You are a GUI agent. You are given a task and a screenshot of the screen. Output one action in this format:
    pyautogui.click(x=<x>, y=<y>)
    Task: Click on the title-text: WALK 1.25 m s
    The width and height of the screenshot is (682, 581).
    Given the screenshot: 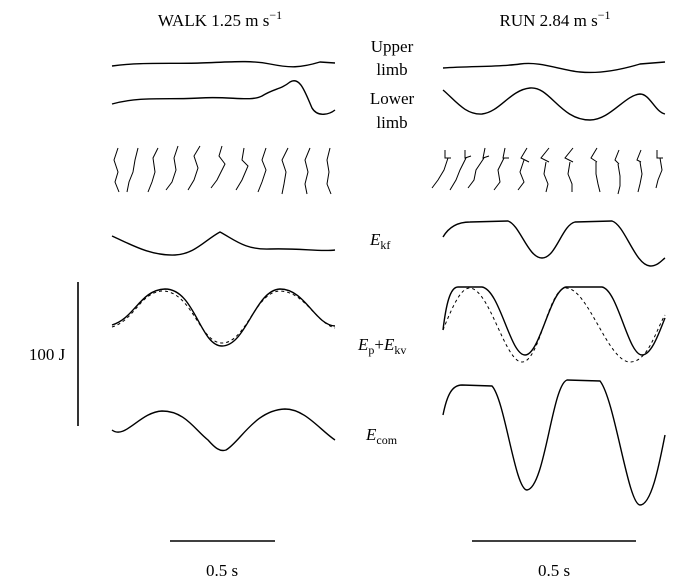 What is the action you would take?
    pyautogui.click(x=213, y=20)
    